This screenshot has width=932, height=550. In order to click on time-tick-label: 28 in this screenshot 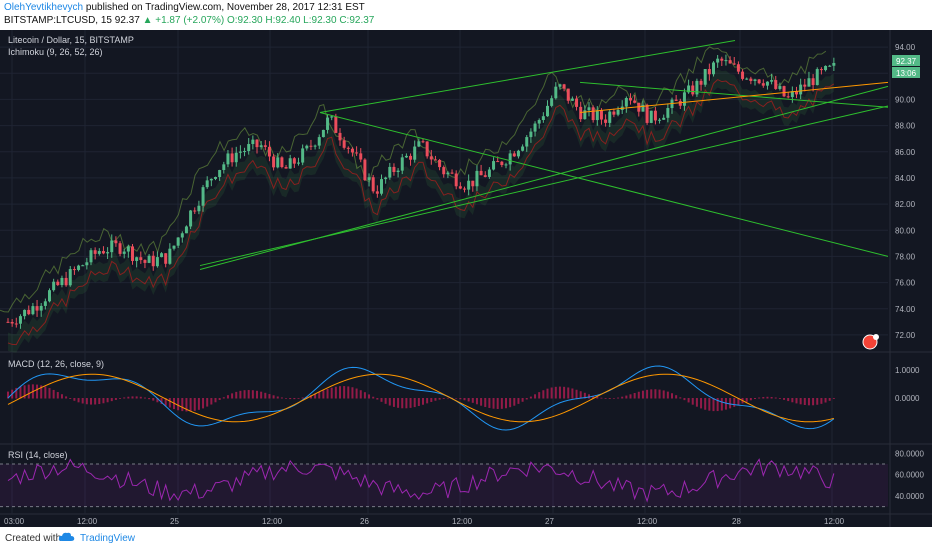, I will do `click(736, 521)`.